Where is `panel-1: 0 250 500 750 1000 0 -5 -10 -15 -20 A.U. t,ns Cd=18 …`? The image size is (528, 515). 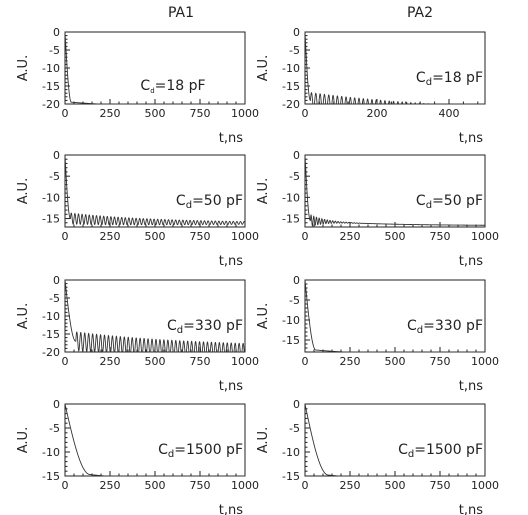
panel-1: 0 250 500 750 1000 0 -5 -10 -15 -20 A.U. t,ns Cd=18 … is located at coordinates (137, 86).